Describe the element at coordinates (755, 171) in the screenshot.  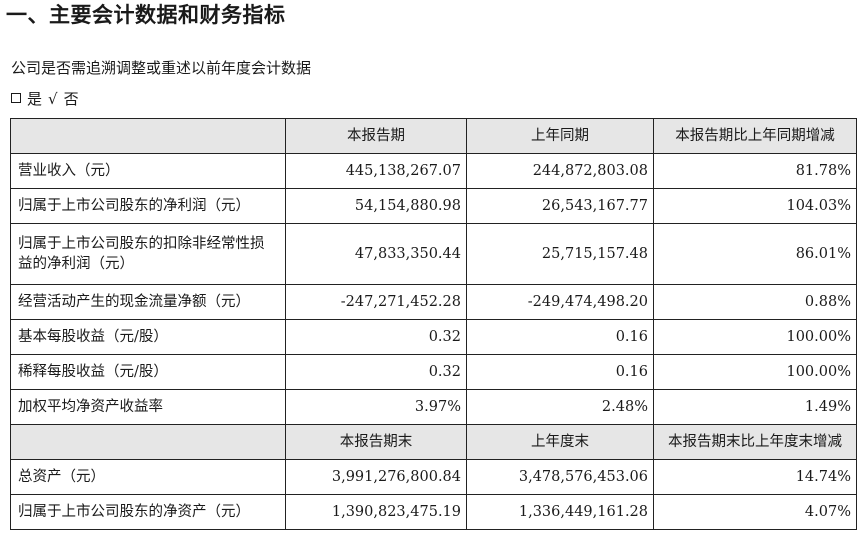
I see `change-value: 81.78%` at that location.